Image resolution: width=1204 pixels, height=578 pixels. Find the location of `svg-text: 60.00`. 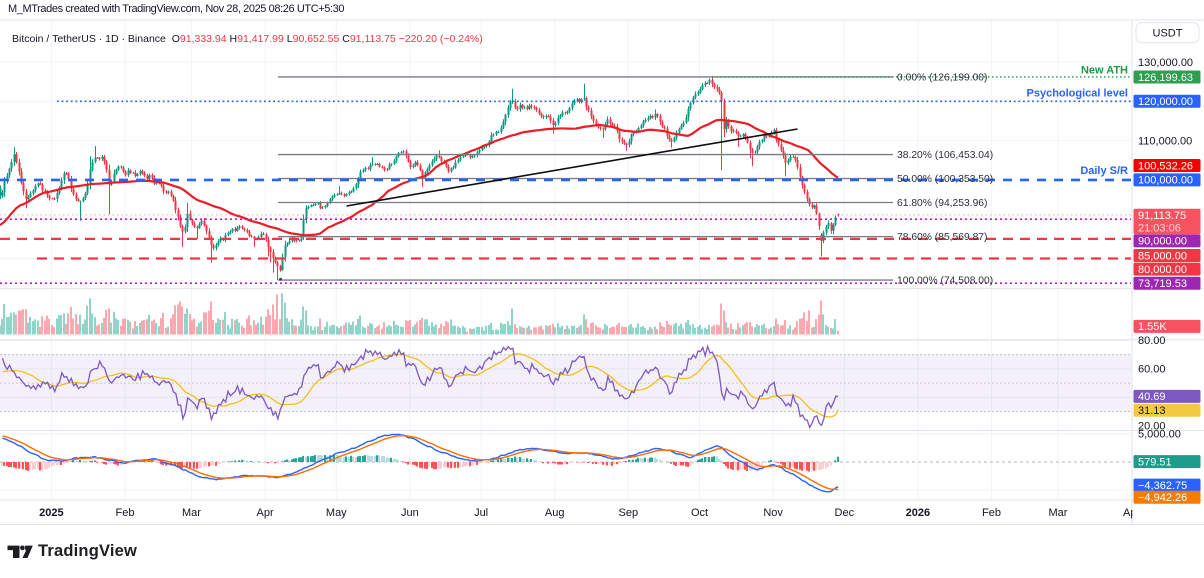

svg-text: 60.00 is located at coordinates (1152, 370).